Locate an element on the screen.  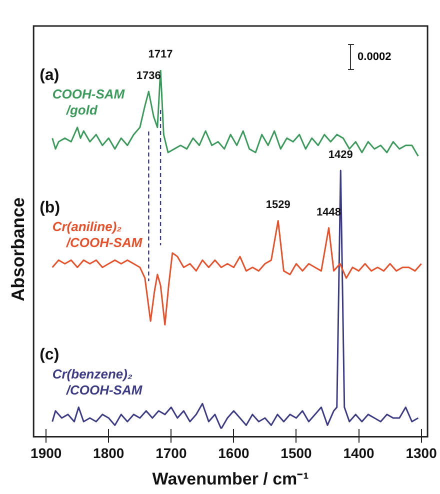
annotation: (b) is located at coordinates (50, 208).